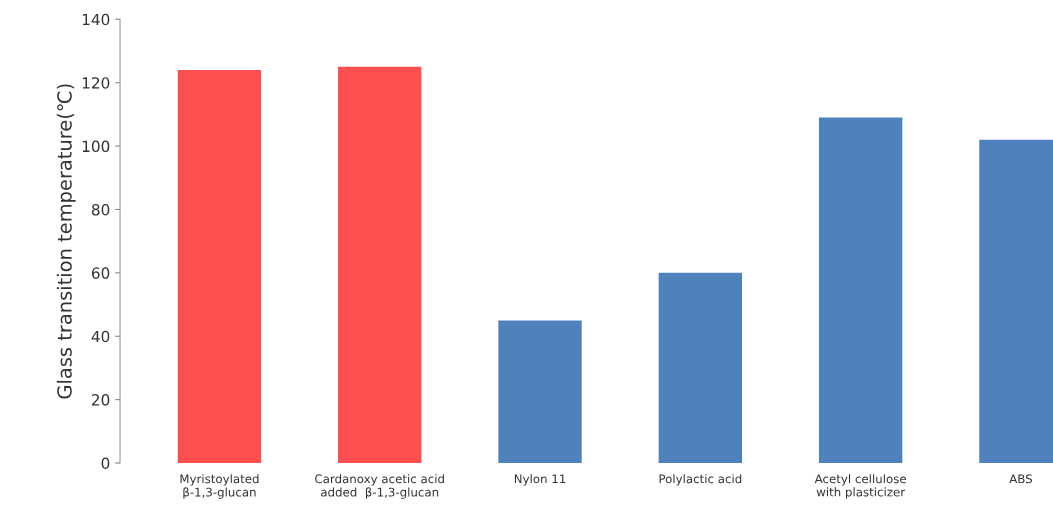 Image resolution: width=1053 pixels, height=522 pixels. What do you see at coordinates (101, 400) in the screenshot?
I see `y-tick-label: 20` at bounding box center [101, 400].